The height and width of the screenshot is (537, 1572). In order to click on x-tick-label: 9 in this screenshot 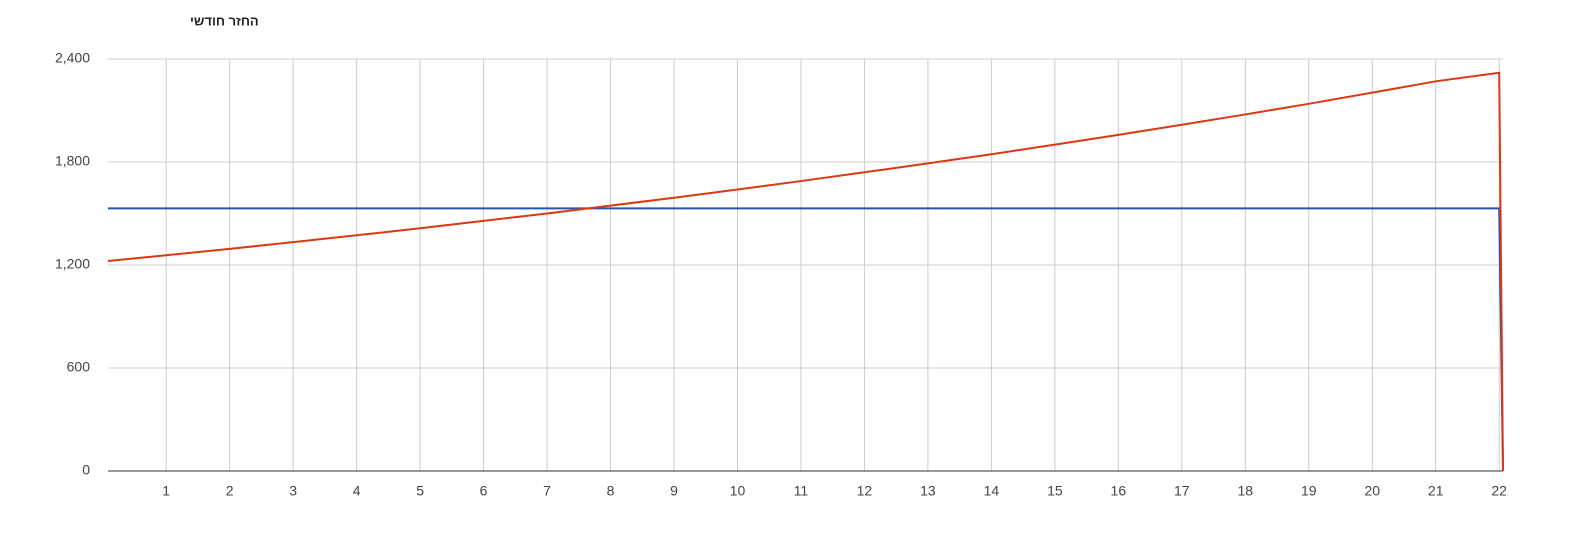, I will do `click(674, 491)`.